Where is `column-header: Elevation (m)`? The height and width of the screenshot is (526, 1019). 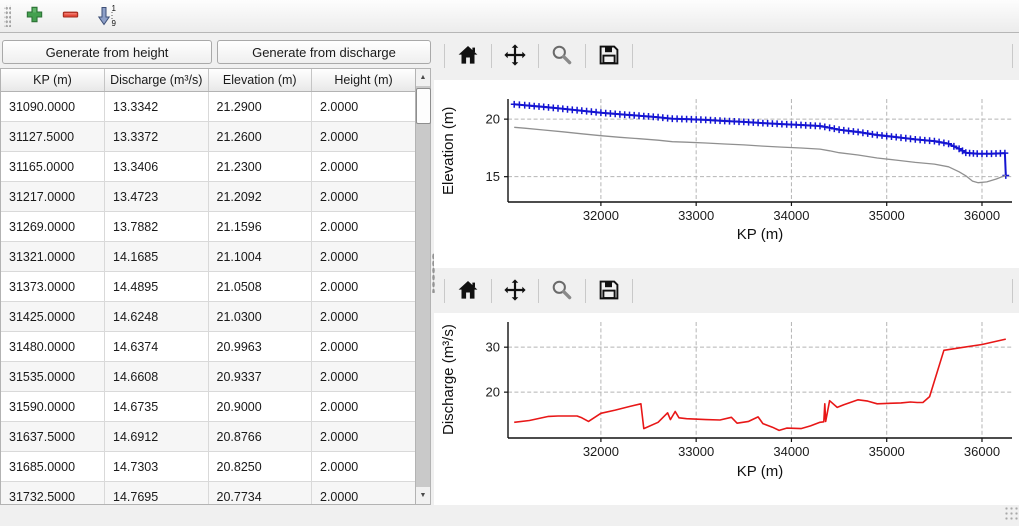
column-header: Elevation (m) is located at coordinates (260, 80).